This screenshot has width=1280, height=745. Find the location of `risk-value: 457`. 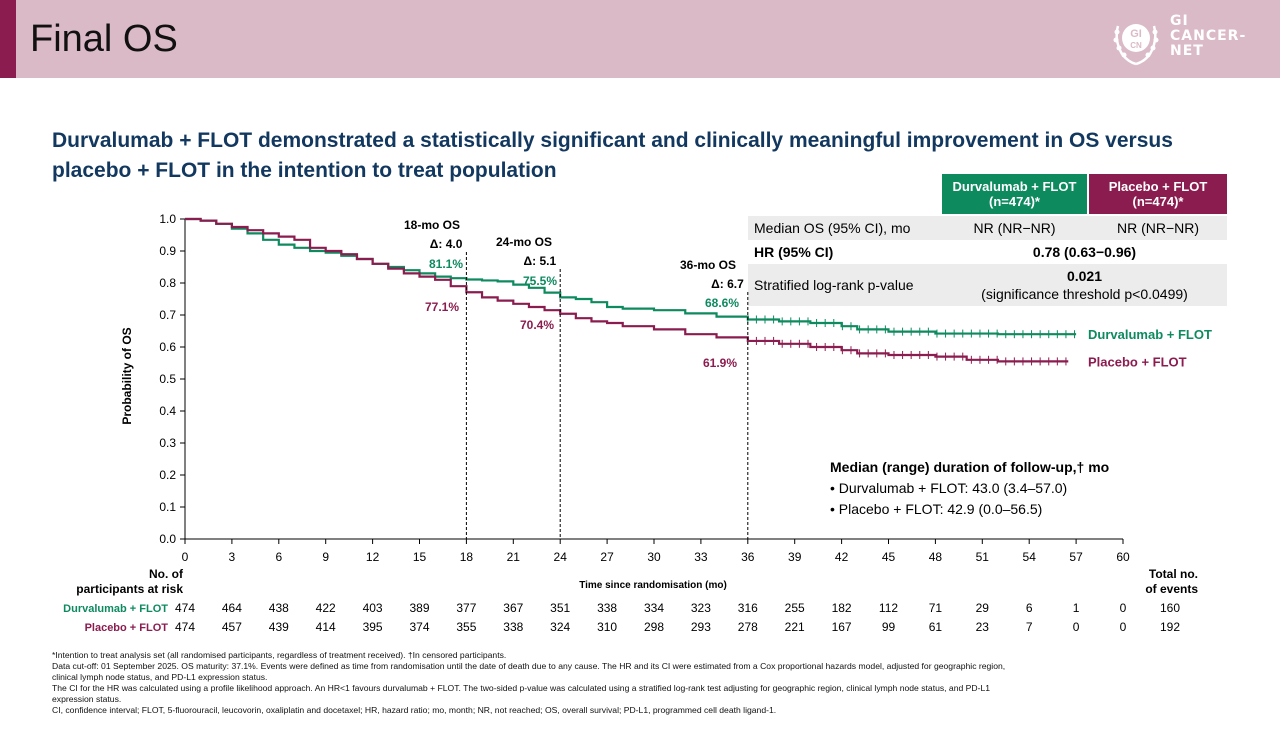

risk-value: 457 is located at coordinates (232, 627).